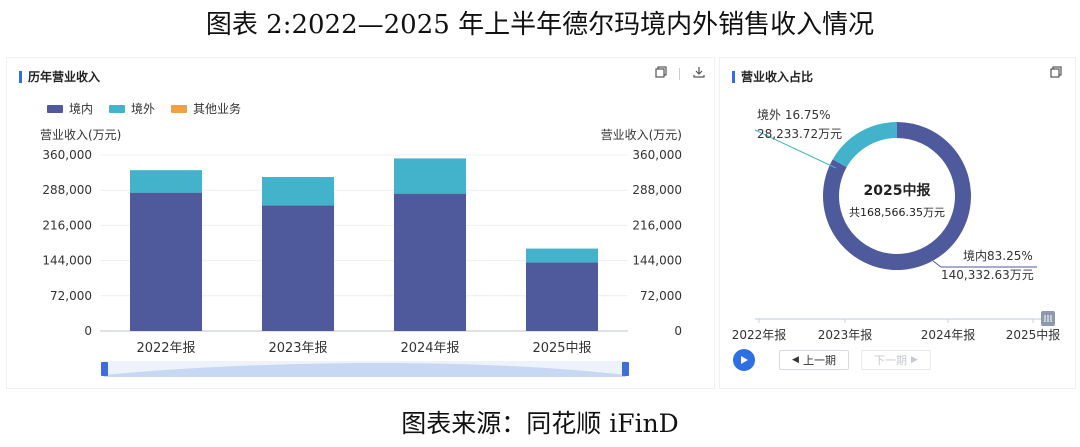 The image size is (1080, 447). I want to click on caret-left-icon: ◀, so click(795, 360).